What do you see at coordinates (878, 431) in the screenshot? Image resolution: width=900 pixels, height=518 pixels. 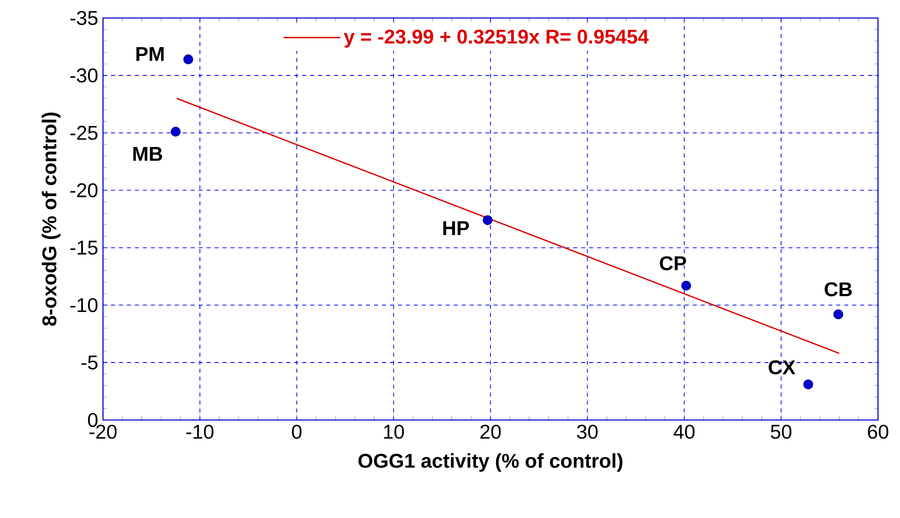 I see `x-tick-label: 60` at bounding box center [878, 431].